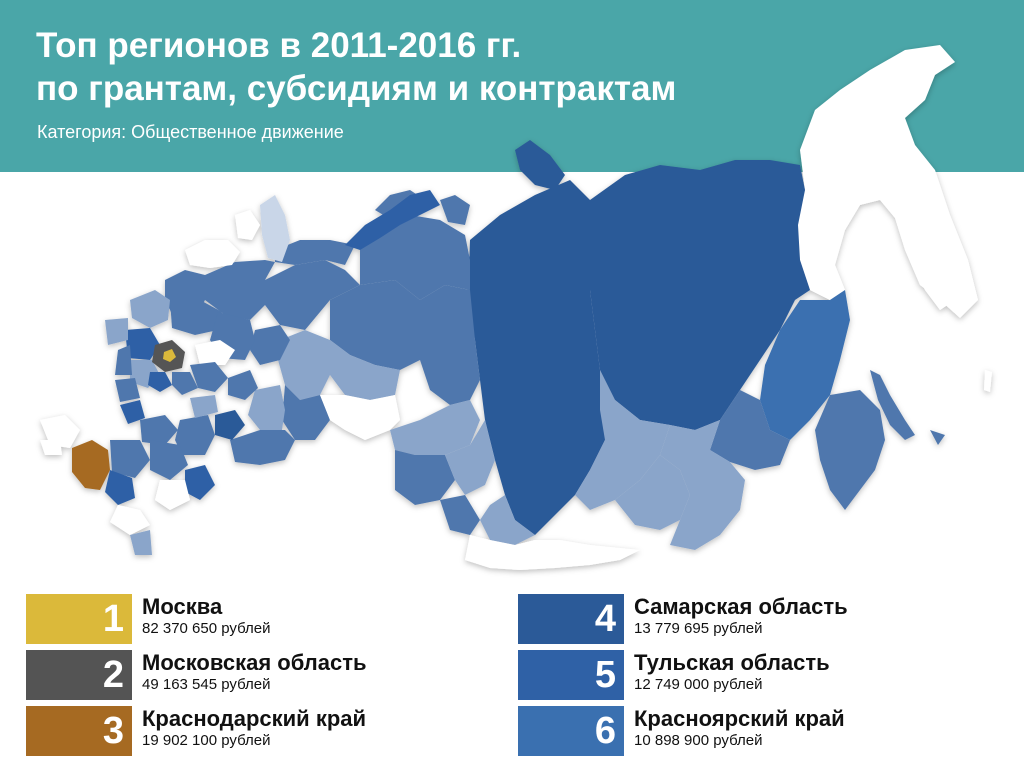 The height and width of the screenshot is (768, 1024). Describe the element at coordinates (571, 619) in the screenshot. I see `legend-color-box: 4` at that location.